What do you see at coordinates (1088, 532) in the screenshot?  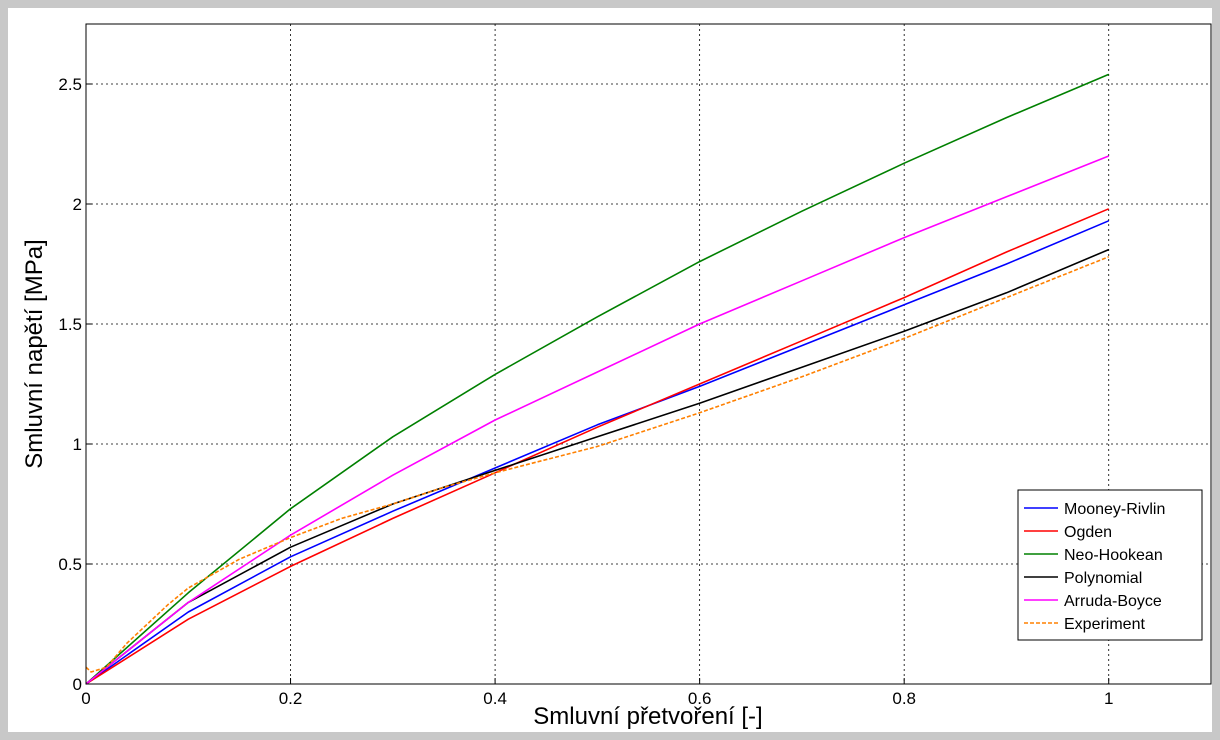 I see `legend-entry: Ogden` at bounding box center [1088, 532].